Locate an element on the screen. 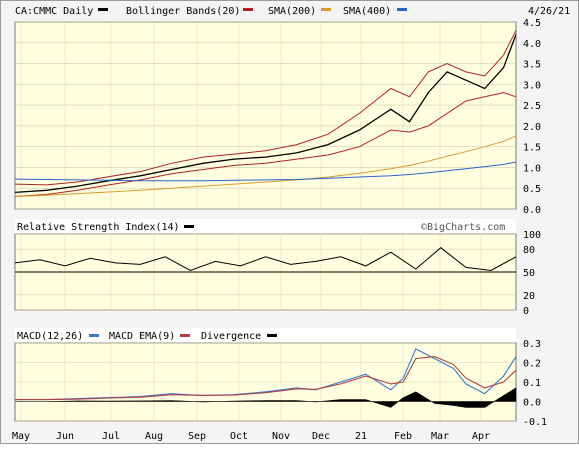 This screenshot has height=449, width=579. x-axis-label: Apr is located at coordinates (481, 436).